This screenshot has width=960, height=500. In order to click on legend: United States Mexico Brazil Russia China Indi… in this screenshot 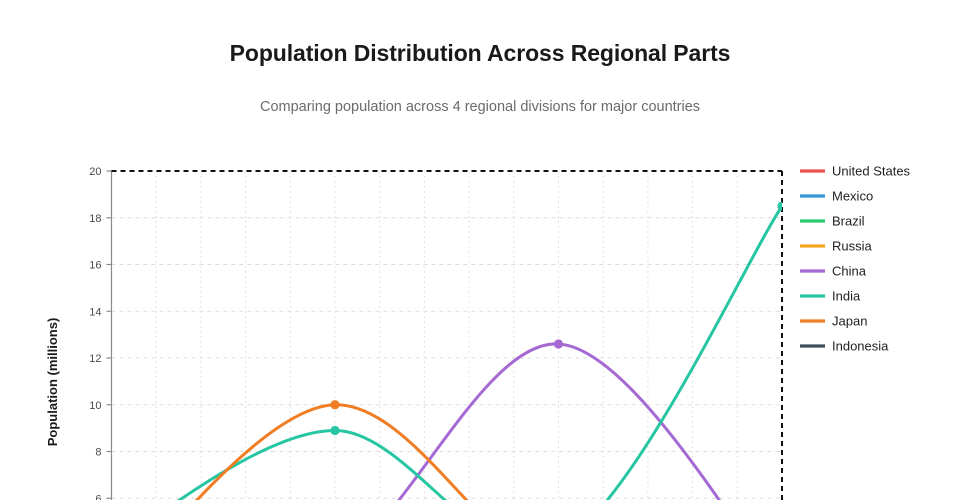, I will do `click(855, 259)`.